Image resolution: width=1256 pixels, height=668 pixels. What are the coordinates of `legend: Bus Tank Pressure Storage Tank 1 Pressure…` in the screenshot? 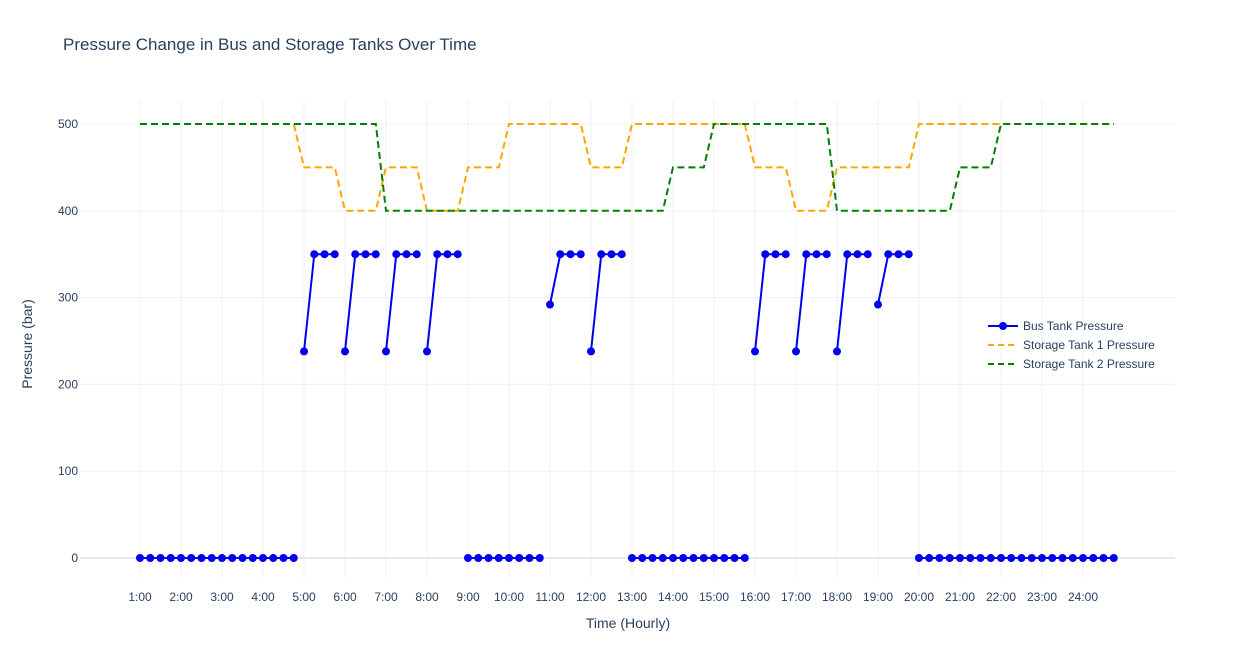 It's located at (1071, 345).